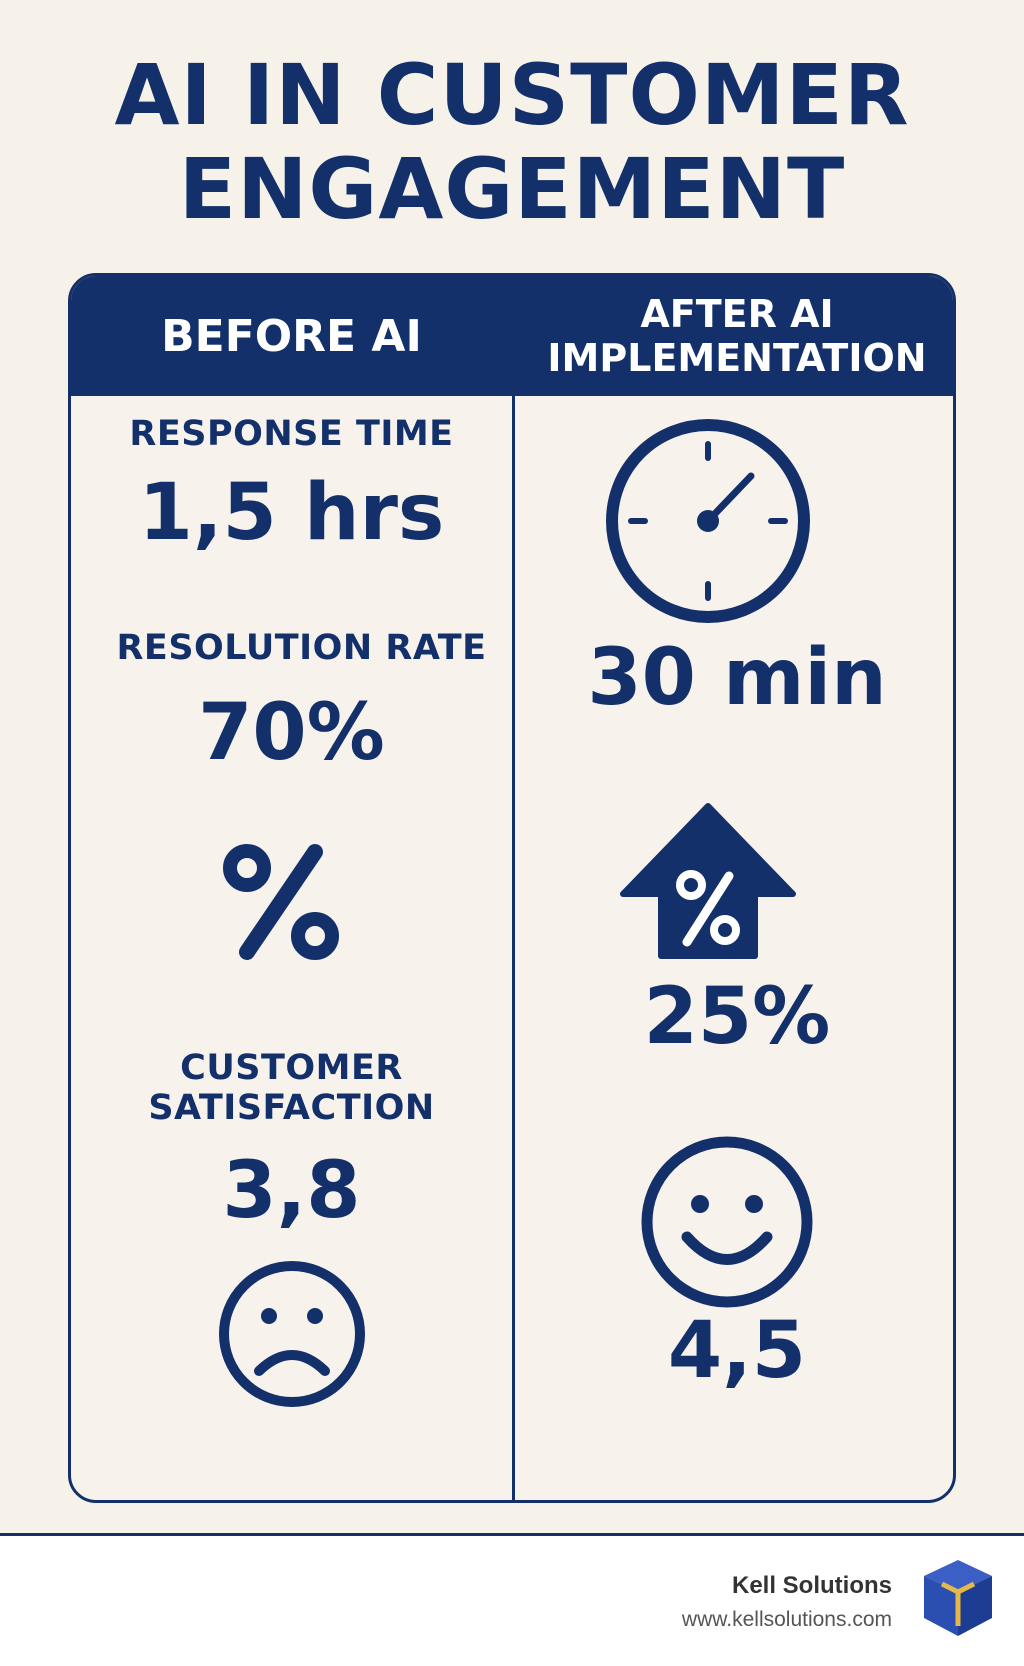  I want to click on page-title: AI IN CUSTOMER ENGAGEMENT, so click(512, 142).